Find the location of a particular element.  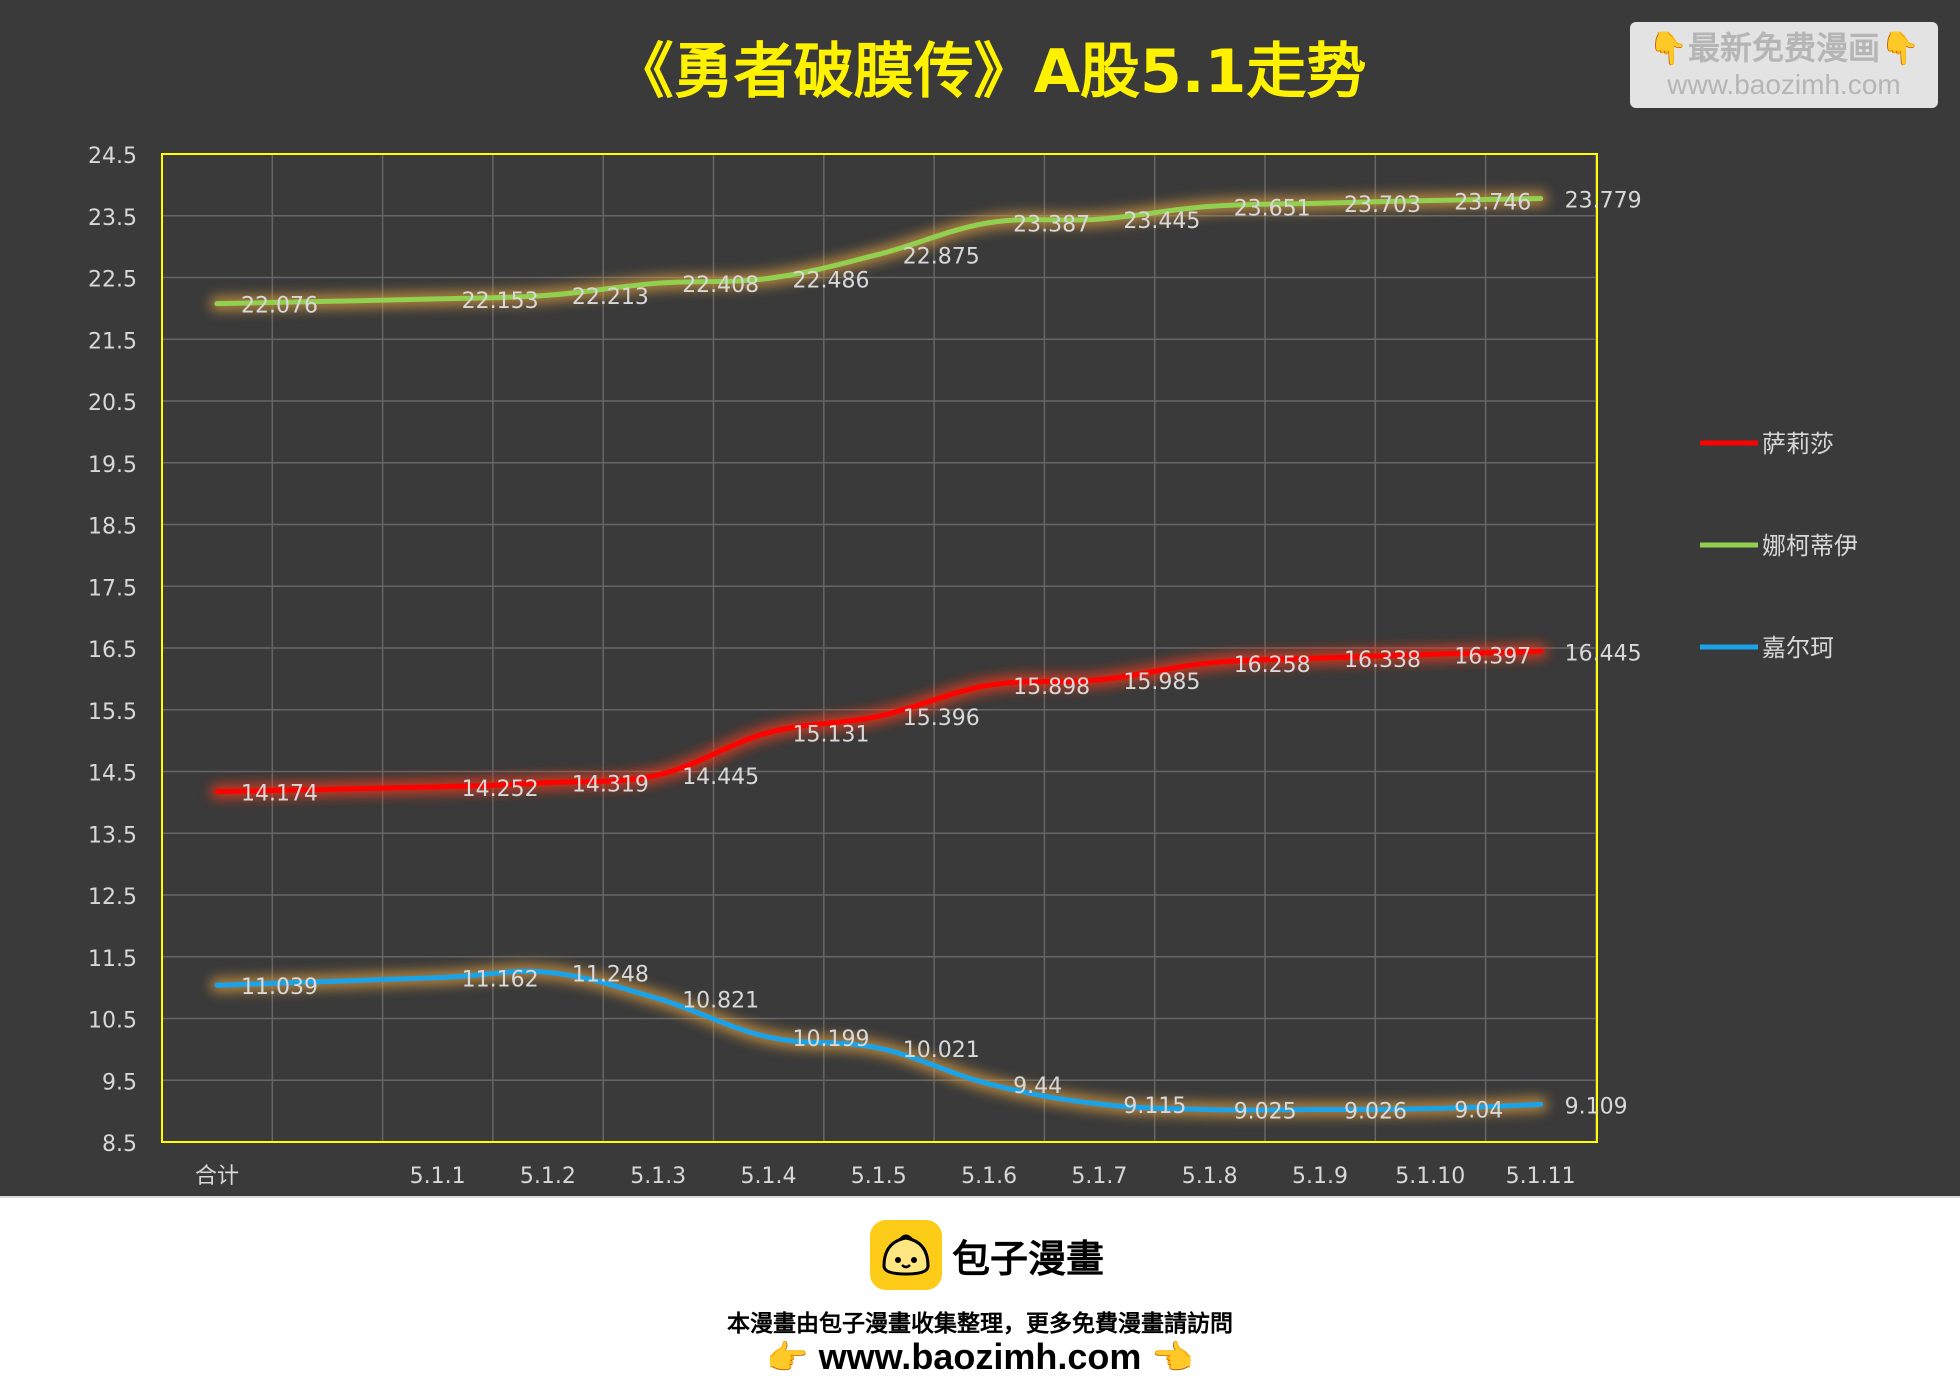

data-label: 22.153 is located at coordinates (500, 301).